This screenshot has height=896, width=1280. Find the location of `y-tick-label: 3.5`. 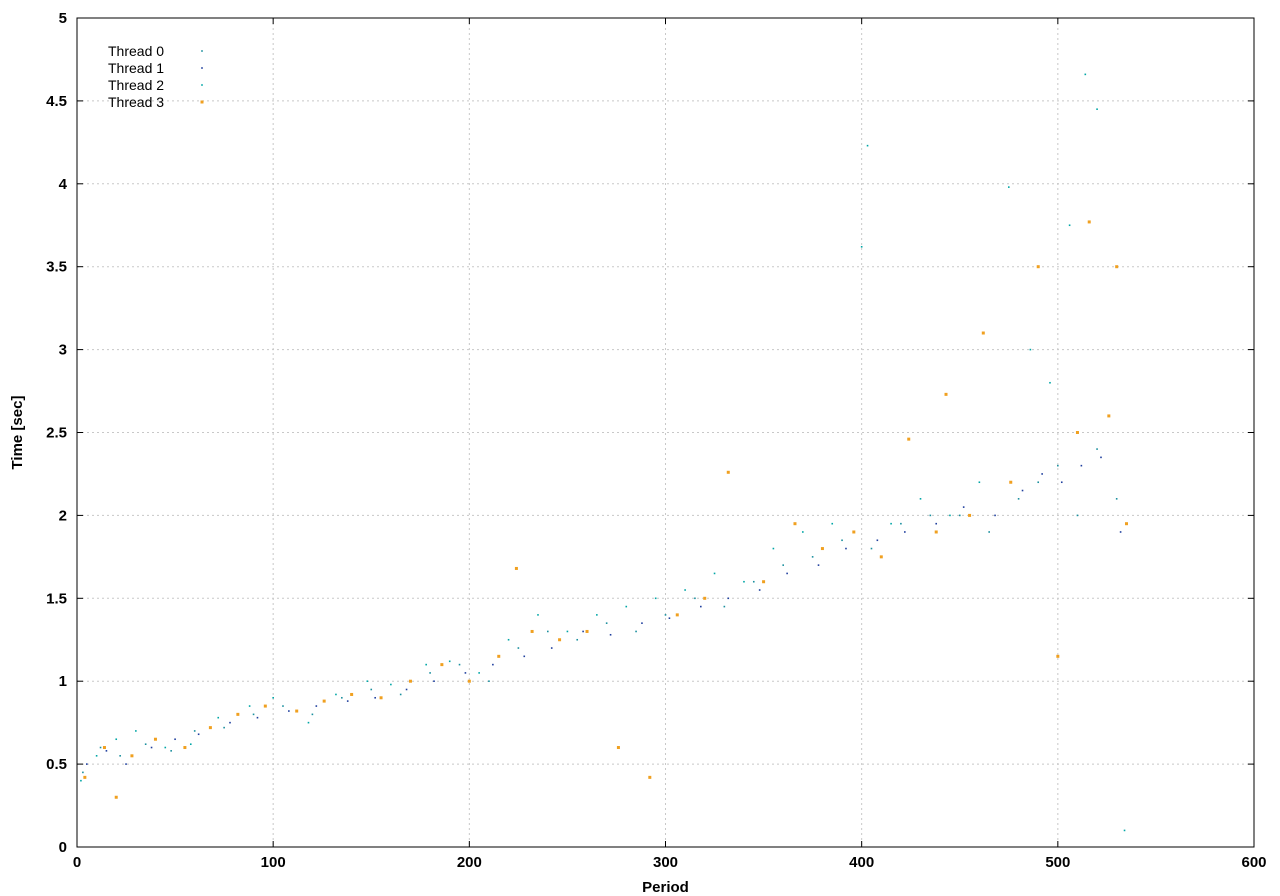

y-tick-label: 3.5 is located at coordinates (56, 267).